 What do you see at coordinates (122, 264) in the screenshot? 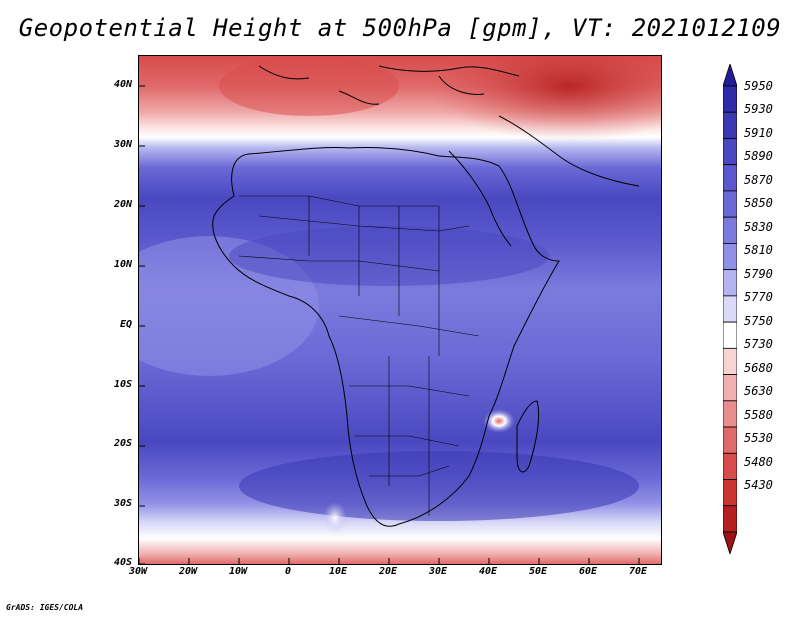
I see `lat-label-10n: 10N` at bounding box center [122, 264].